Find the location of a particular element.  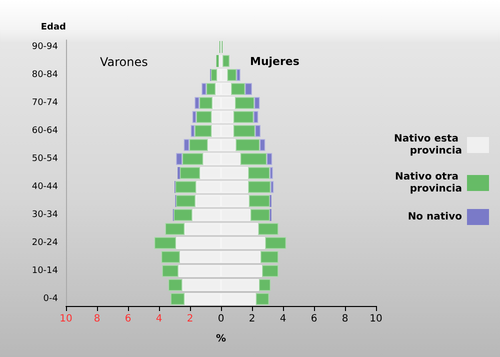

y-tick-label: 50-54 is located at coordinates (45, 159).